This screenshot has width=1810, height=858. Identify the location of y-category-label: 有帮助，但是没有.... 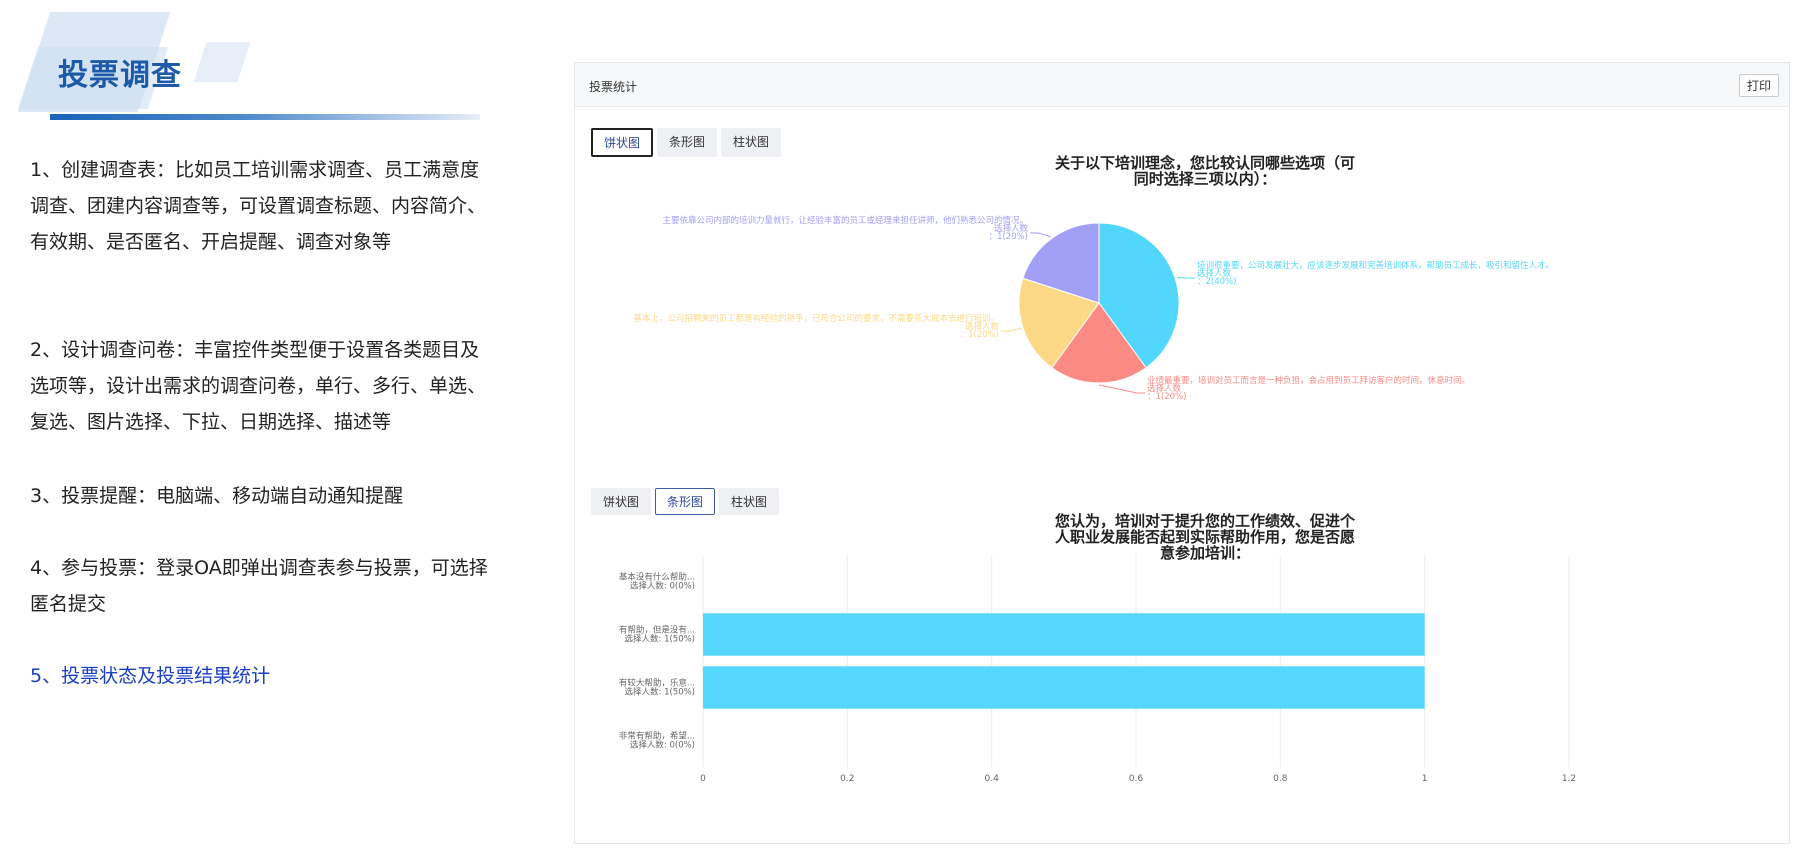
(657, 630).